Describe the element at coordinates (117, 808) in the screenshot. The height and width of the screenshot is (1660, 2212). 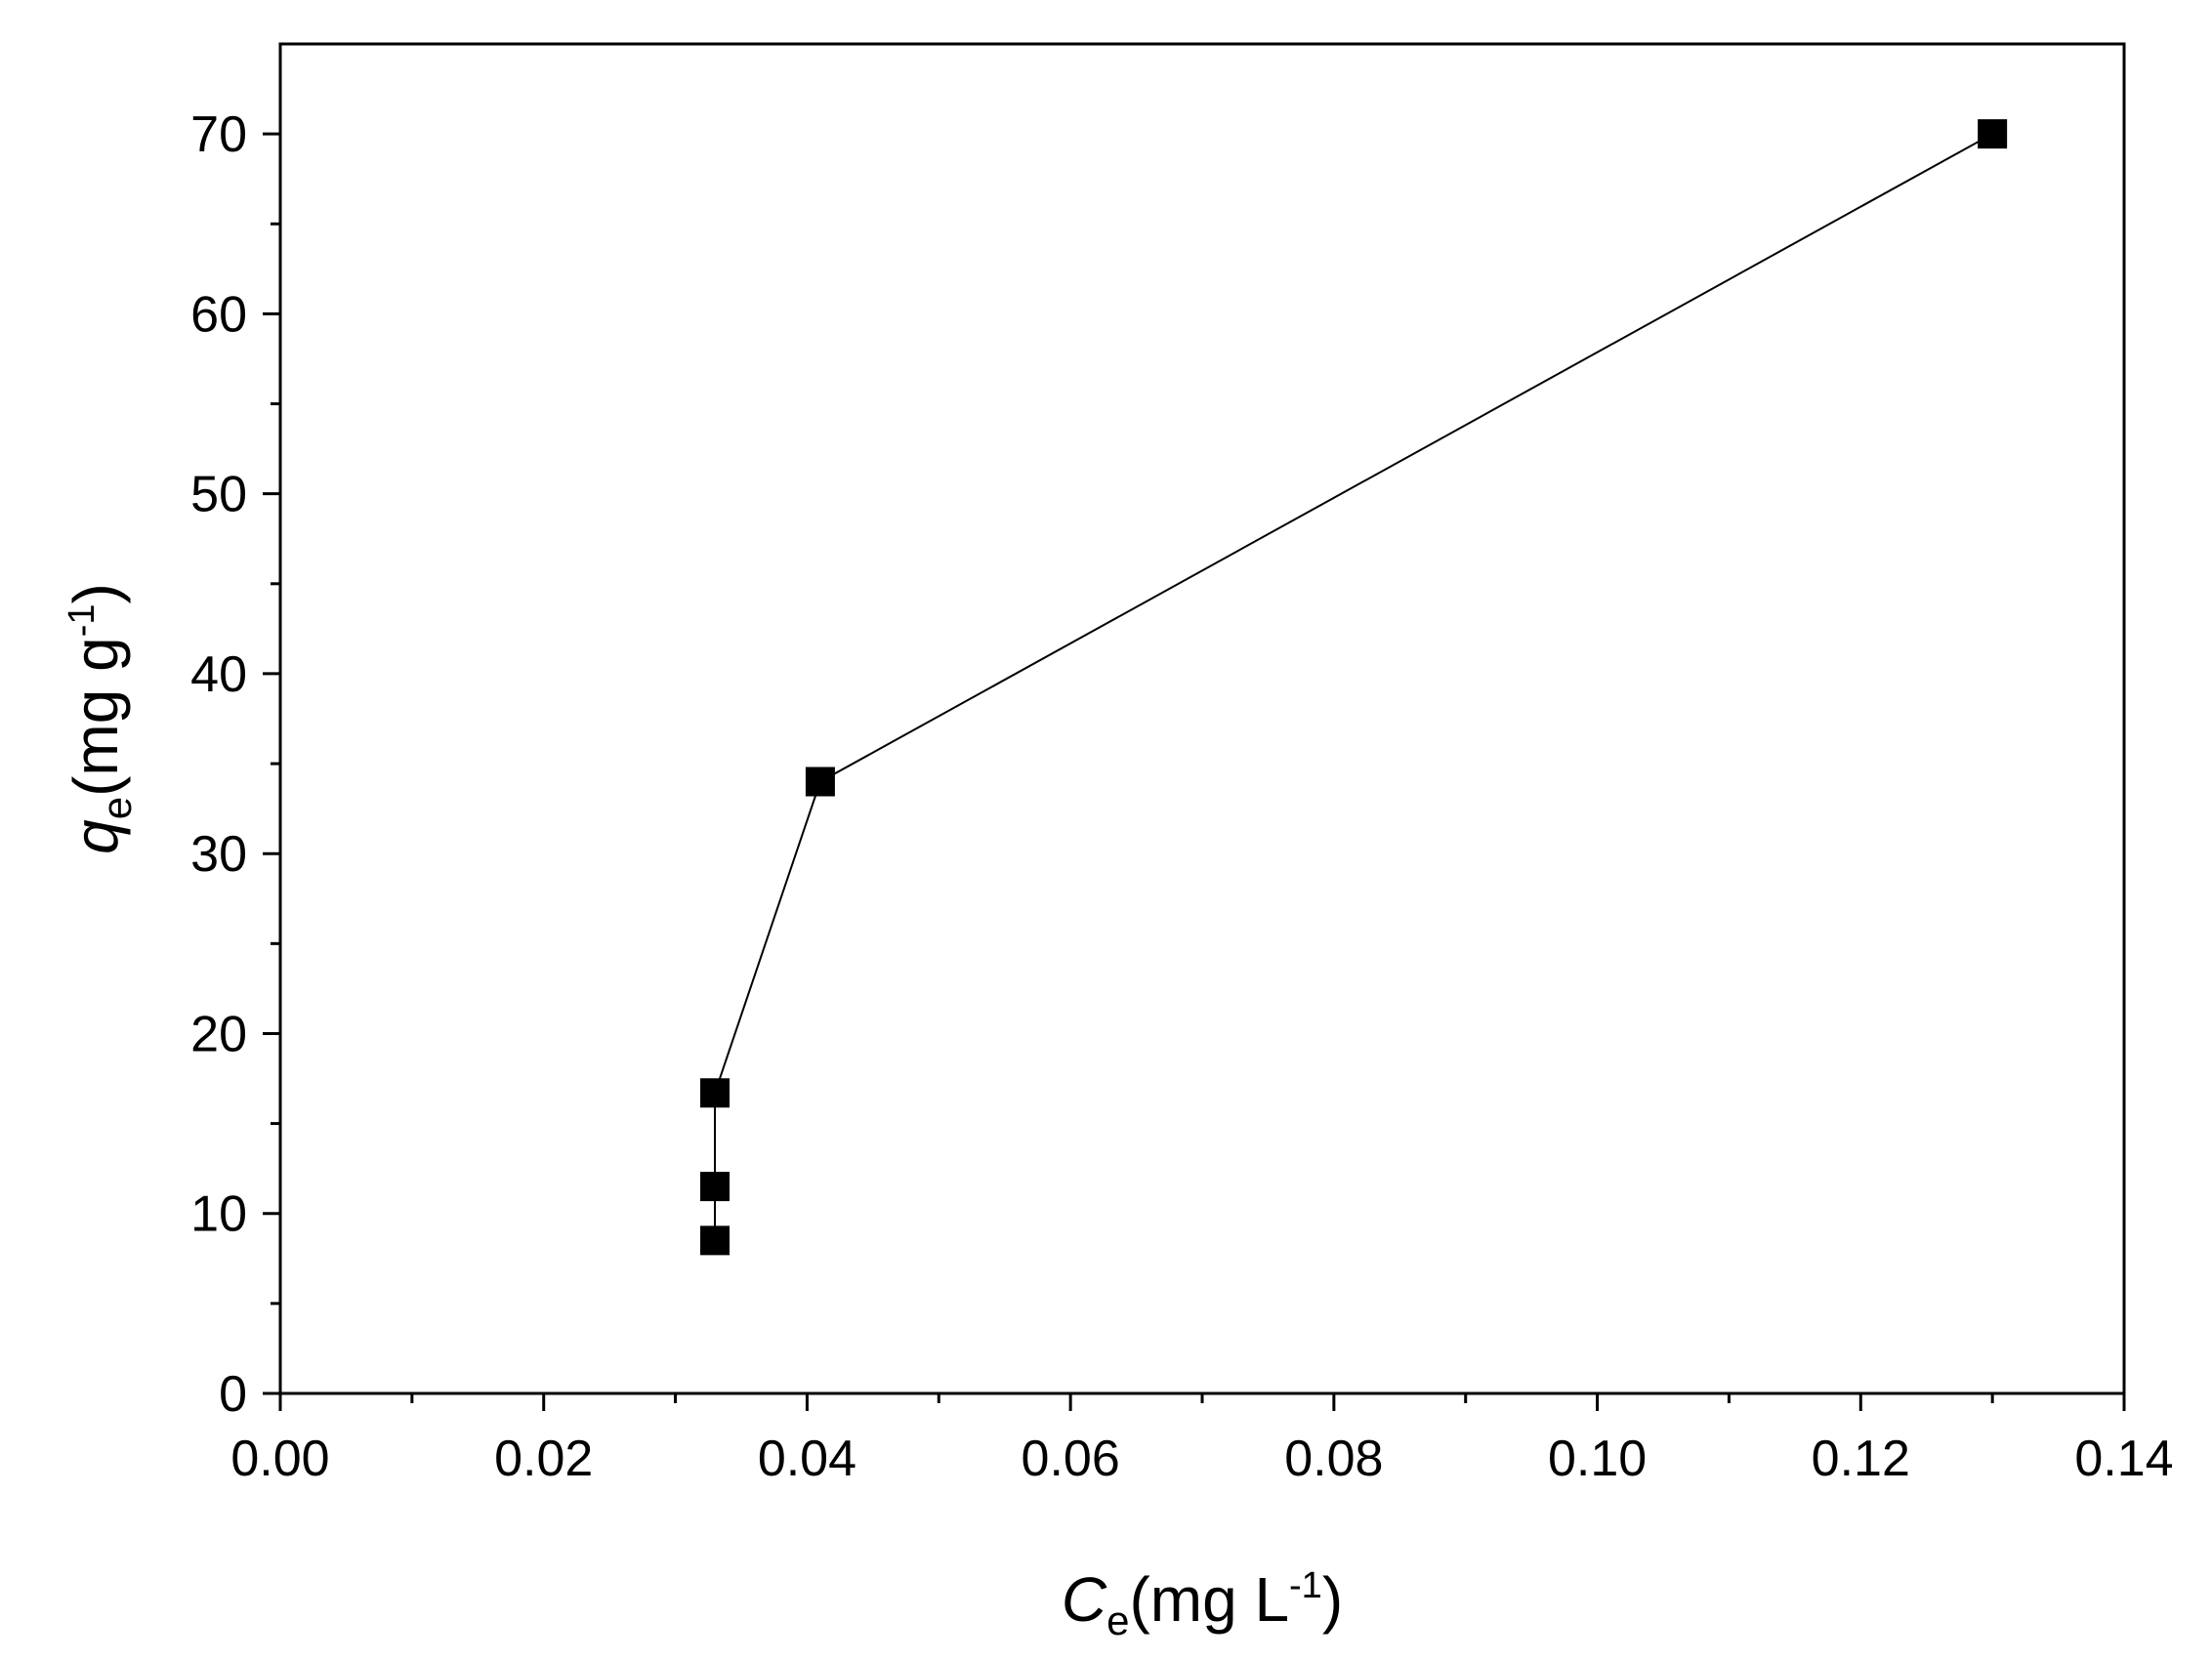
I see `y-axis-title-sub: e` at that location.